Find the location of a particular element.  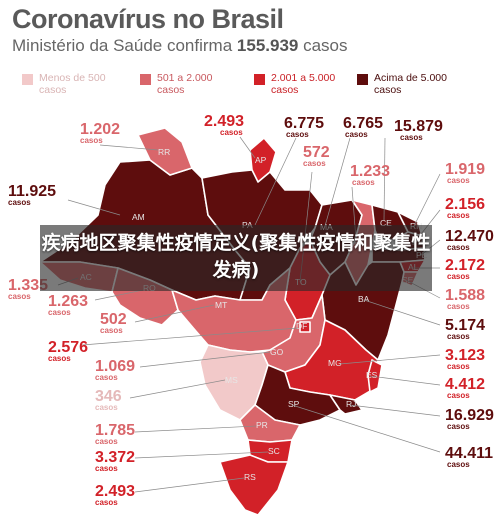

subtitle-count: 155.939 is located at coordinates (267, 45).